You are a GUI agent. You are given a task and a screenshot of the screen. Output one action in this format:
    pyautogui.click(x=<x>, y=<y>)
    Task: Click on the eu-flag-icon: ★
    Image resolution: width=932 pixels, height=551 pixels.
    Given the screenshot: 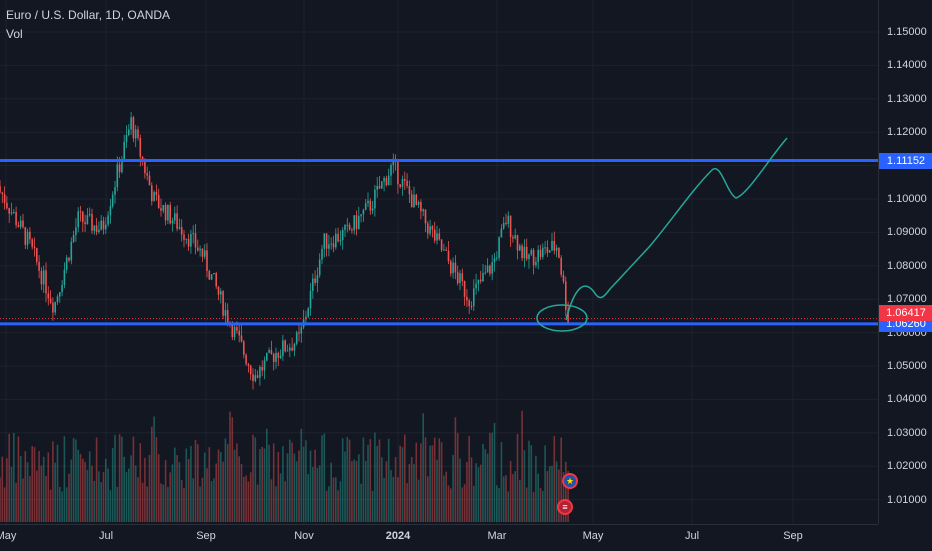 What is the action you would take?
    pyautogui.click(x=570, y=481)
    